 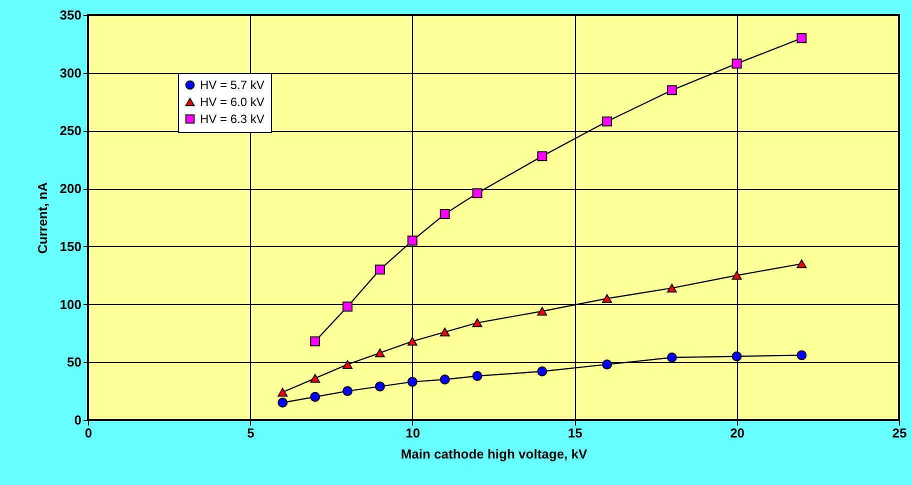 What do you see at coordinates (232, 85) in the screenshot?
I see `legend-label: HV = 5.7 kV` at bounding box center [232, 85].